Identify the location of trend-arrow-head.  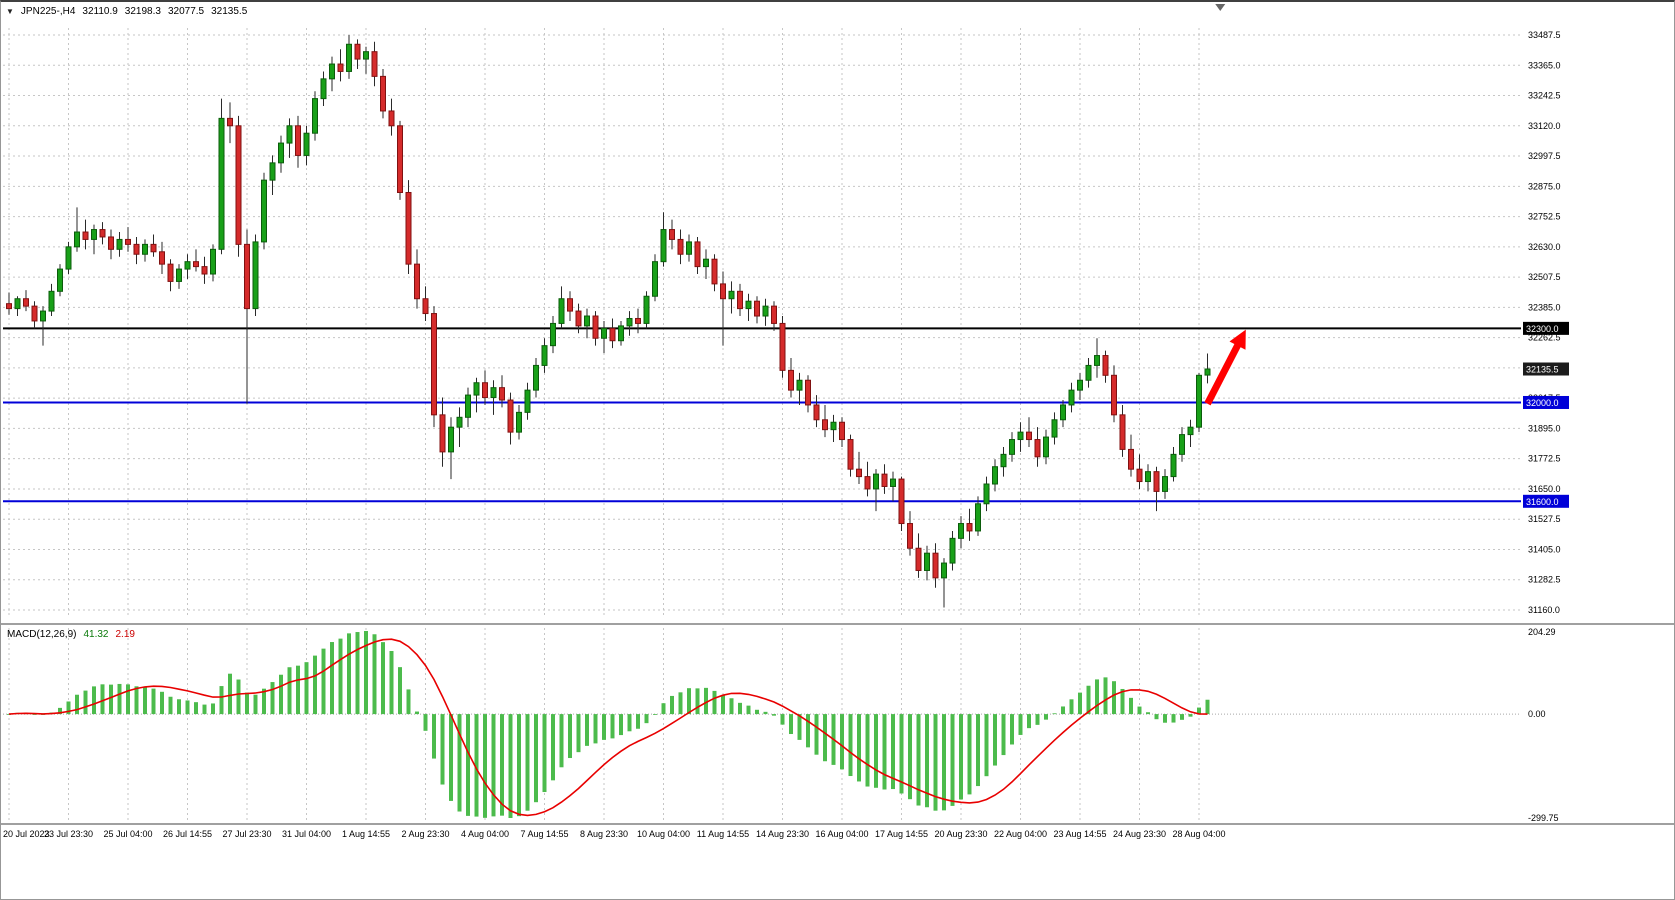
(1237, 339).